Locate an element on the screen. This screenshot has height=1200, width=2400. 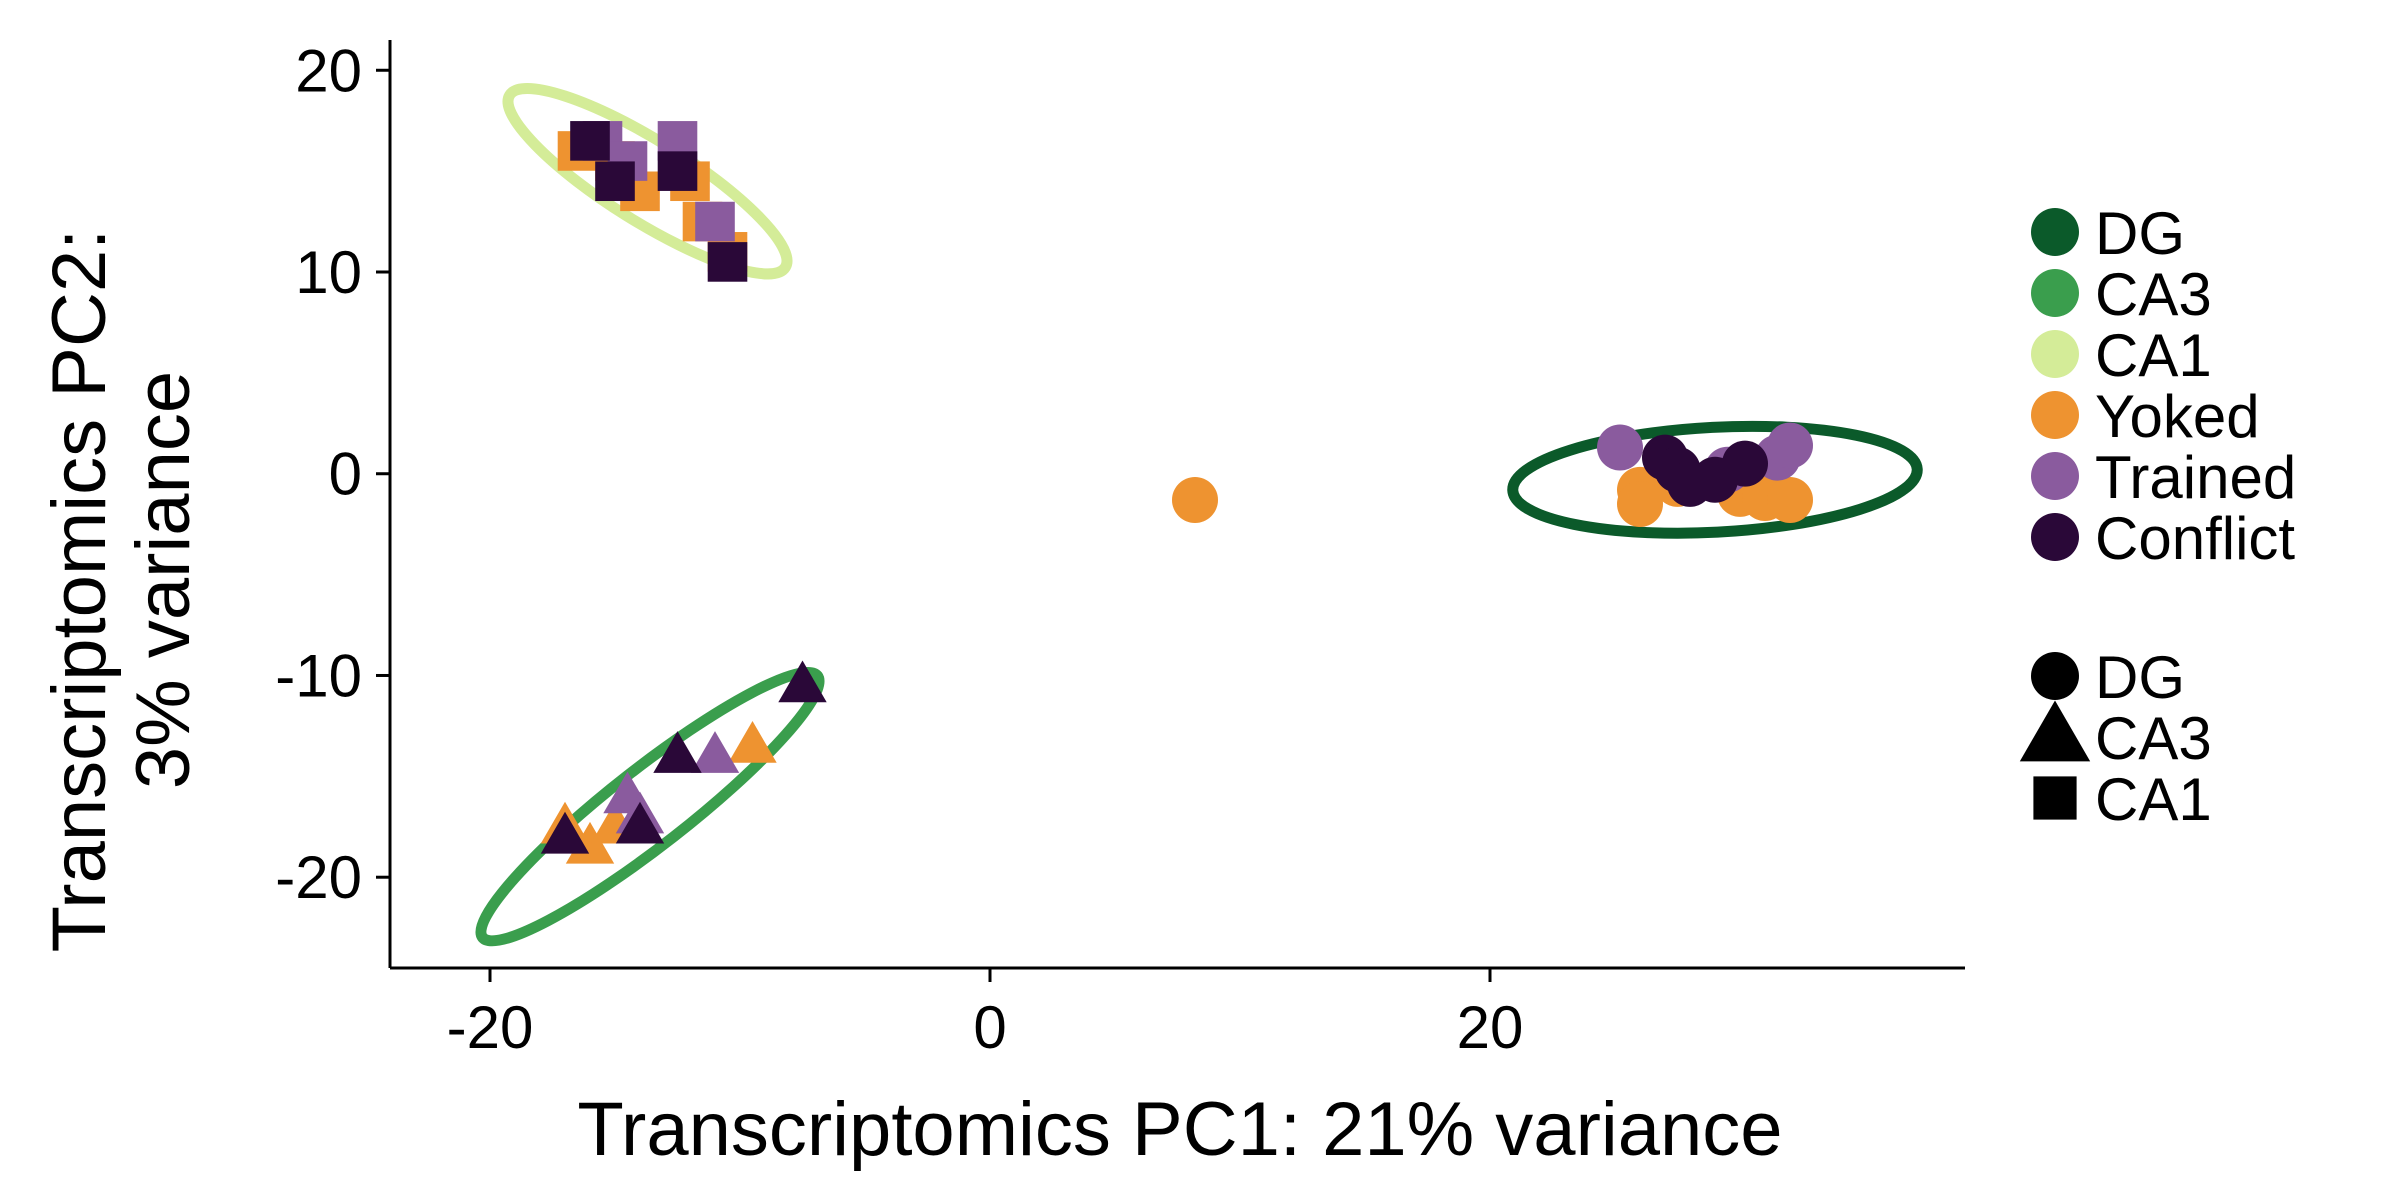
x-axis-title: Transcriptomics PC1: 21% variance is located at coordinates (1179, 1129).